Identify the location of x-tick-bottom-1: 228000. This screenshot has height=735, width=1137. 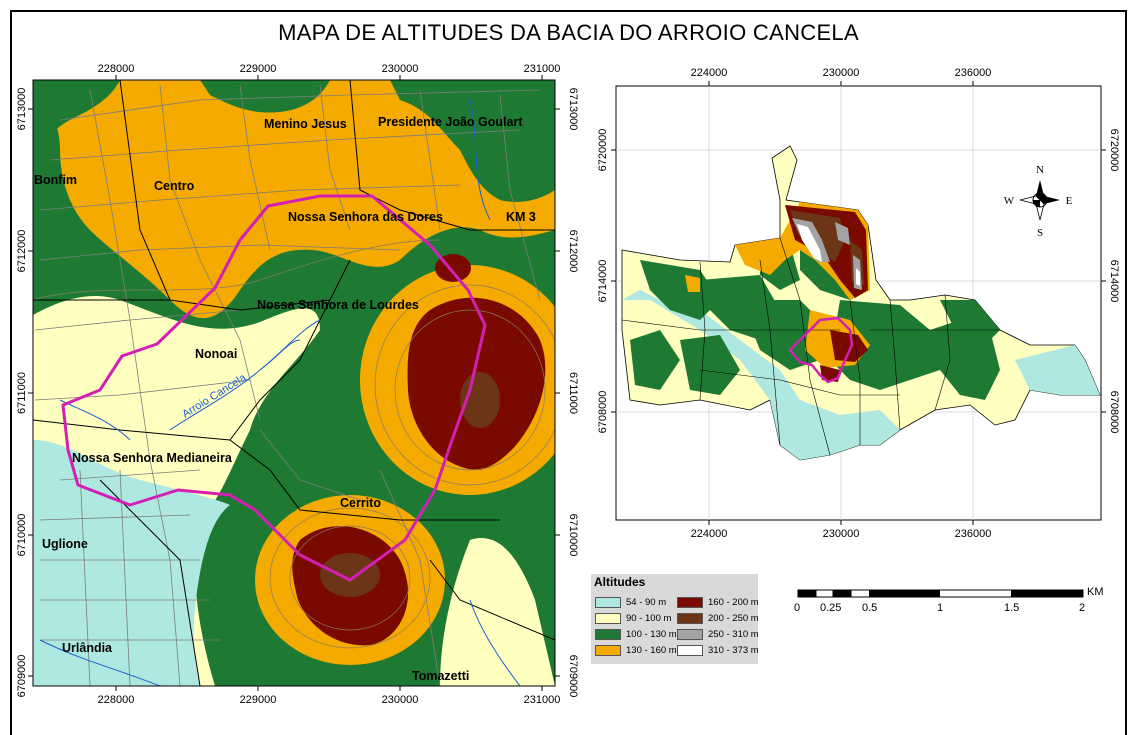
(116, 700).